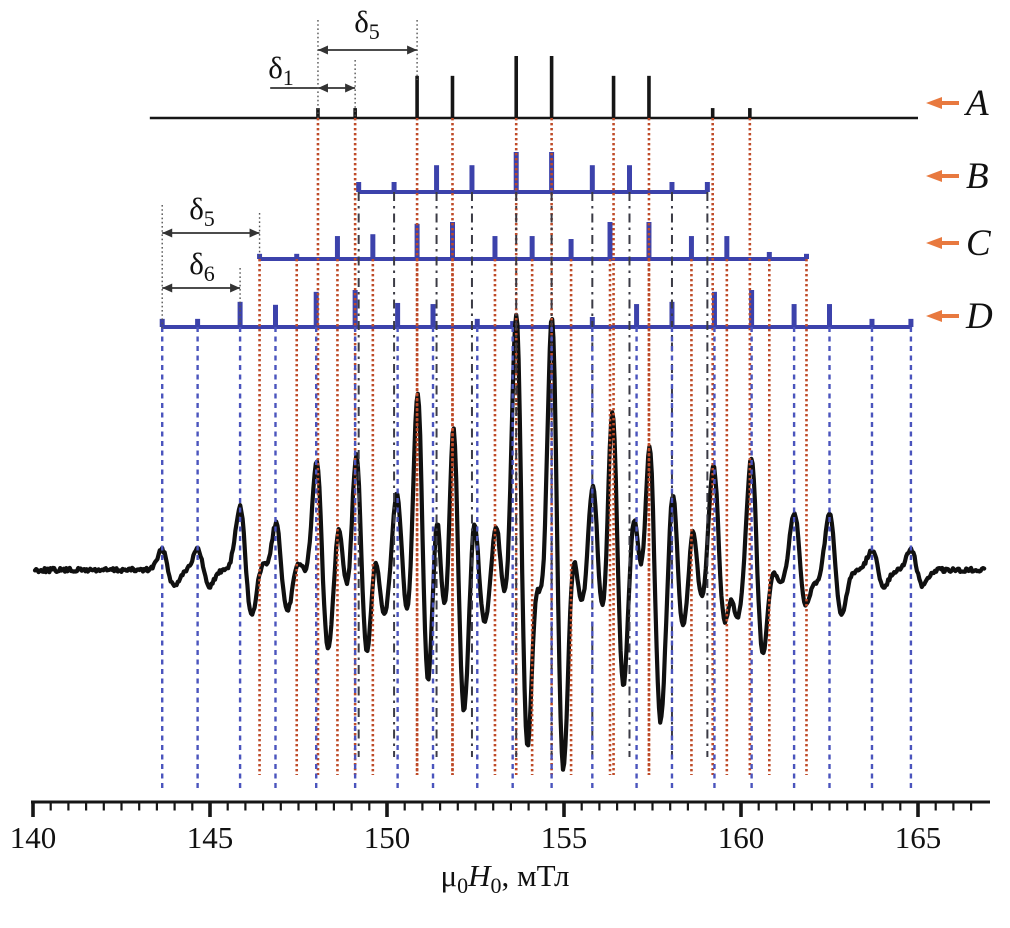 This screenshot has width=1010, height=928. What do you see at coordinates (978, 243) in the screenshot?
I see `spectrum-label-C: C` at bounding box center [978, 243].